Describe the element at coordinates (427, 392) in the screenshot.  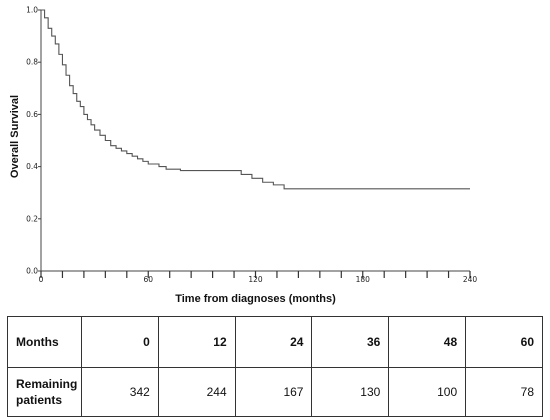
I see `patients-cell: 100` at that location.